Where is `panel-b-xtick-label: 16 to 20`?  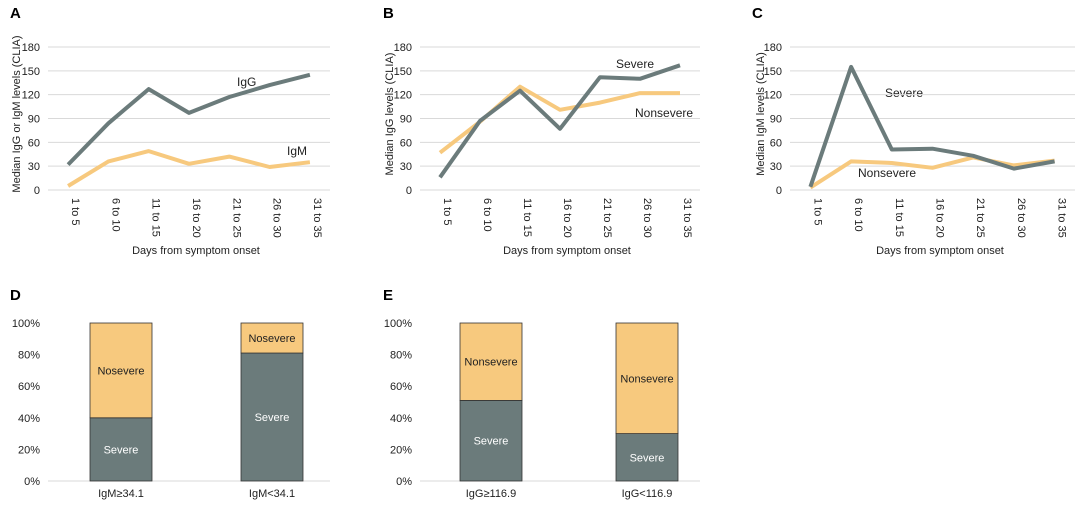 panel-b-xtick-label: 16 to 20 is located at coordinates (567, 218).